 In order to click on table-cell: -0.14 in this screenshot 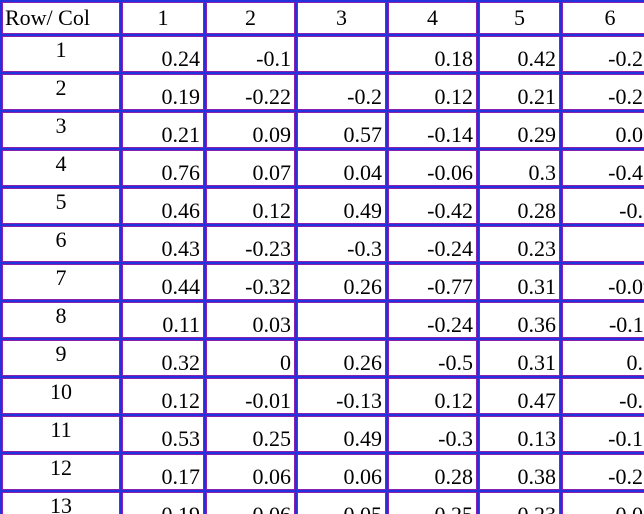, I will do `click(432, 130)`.